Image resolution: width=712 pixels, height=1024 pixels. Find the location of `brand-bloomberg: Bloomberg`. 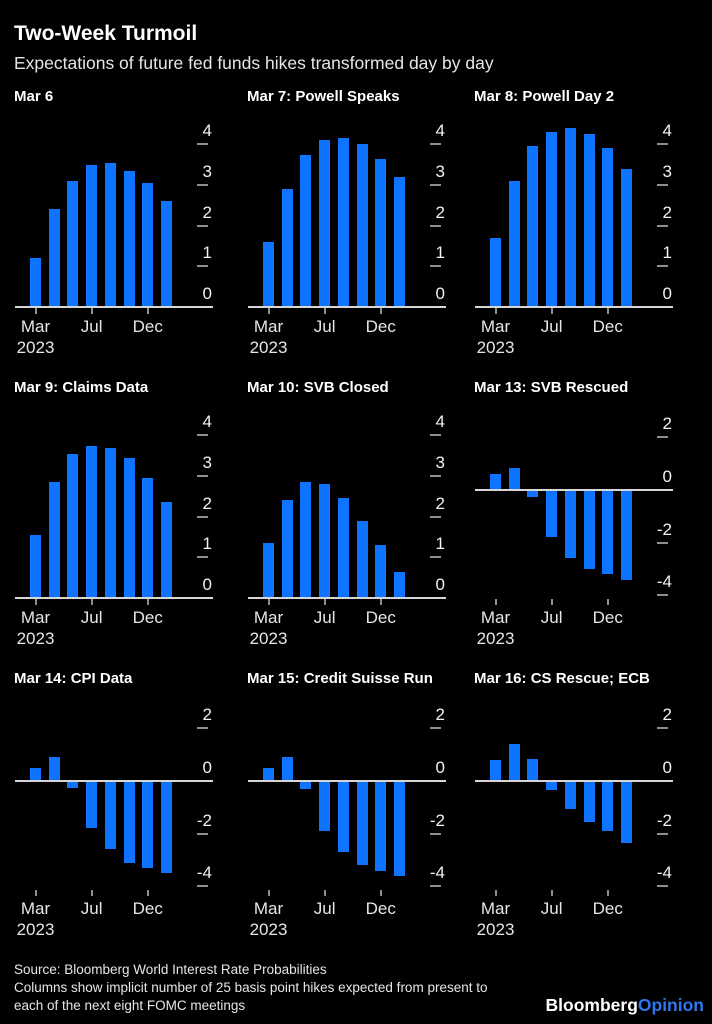

brand-bloomberg: Bloomberg is located at coordinates (591, 1005).